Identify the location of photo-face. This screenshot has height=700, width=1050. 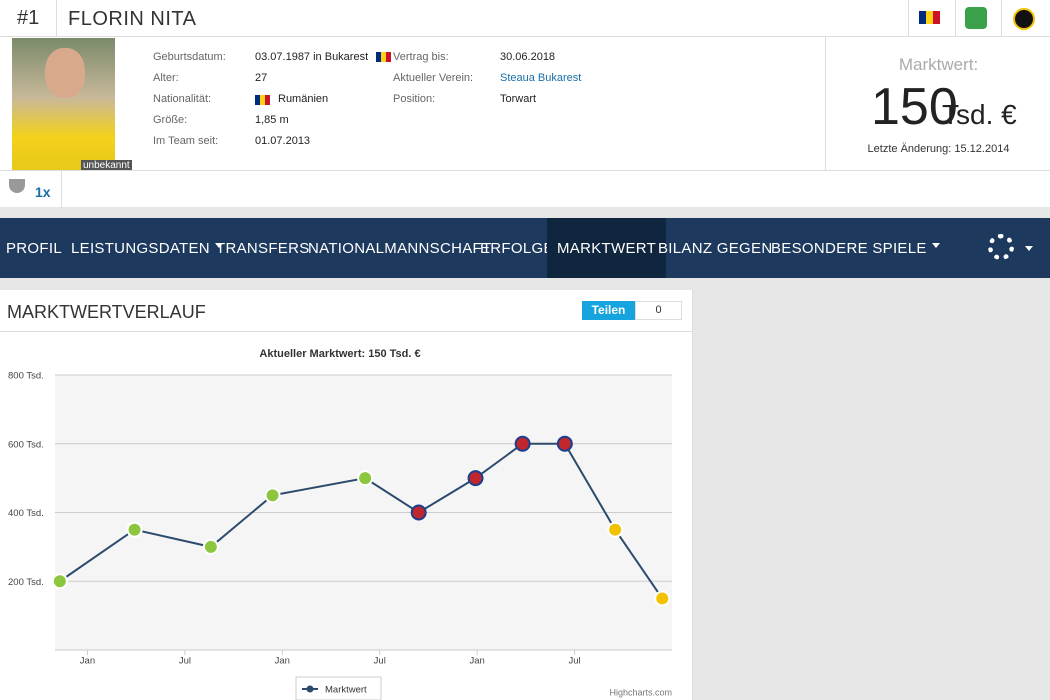
(65, 73).